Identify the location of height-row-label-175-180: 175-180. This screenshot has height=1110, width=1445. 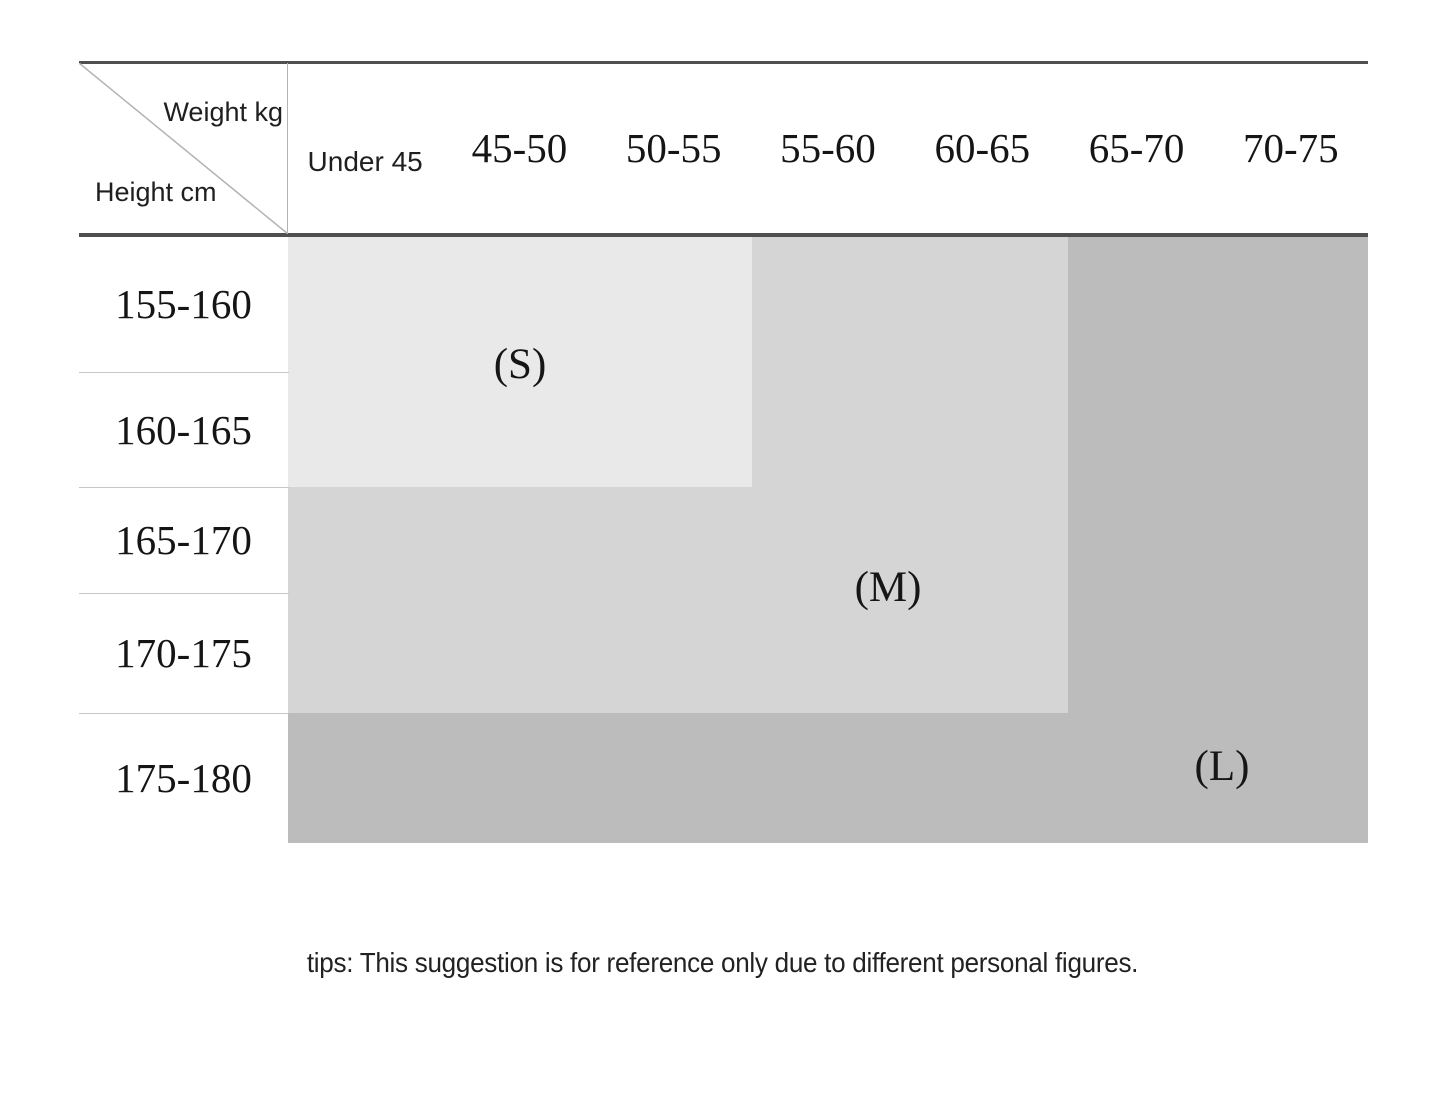
(183, 778).